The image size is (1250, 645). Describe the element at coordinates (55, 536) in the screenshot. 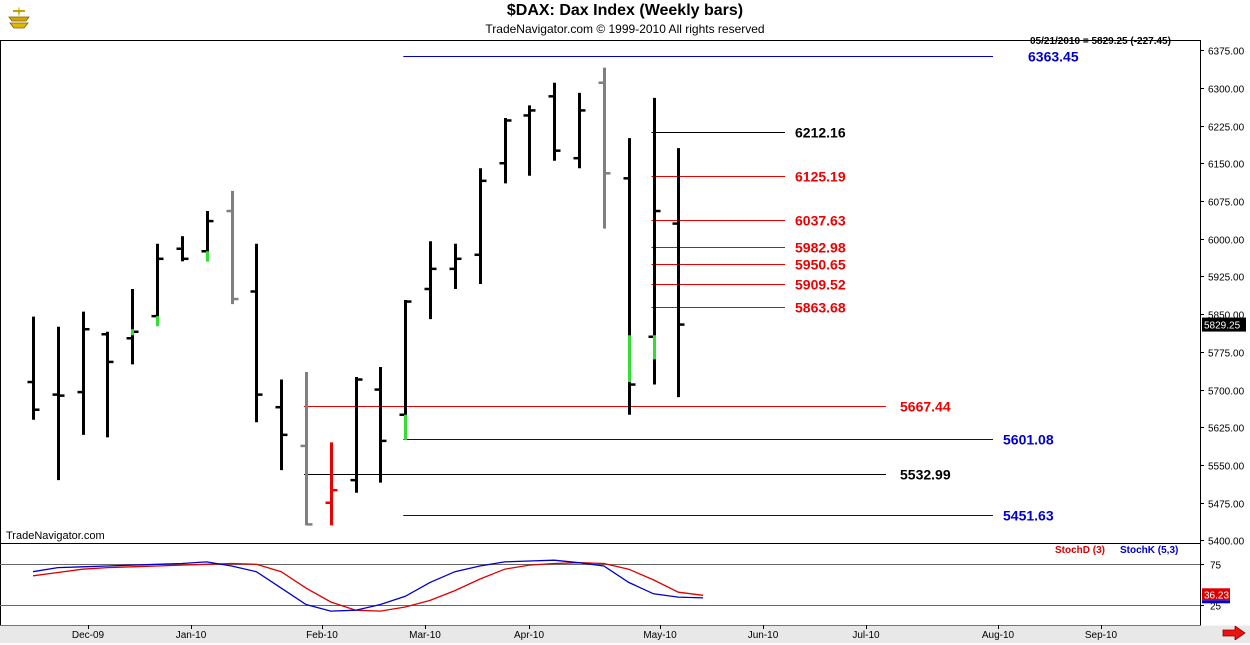

I see `watermark-text: TradeNavigator.com` at that location.